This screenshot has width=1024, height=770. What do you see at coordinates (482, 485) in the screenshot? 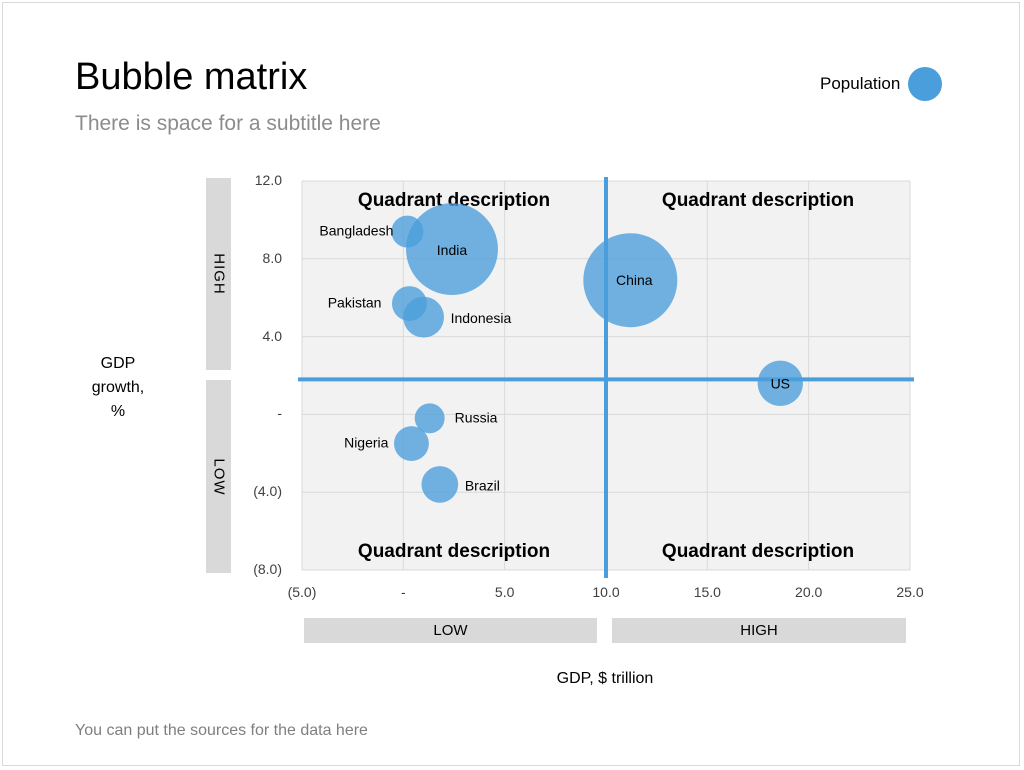
I see `bubble-label-brazil: Brazil` at bounding box center [482, 485].